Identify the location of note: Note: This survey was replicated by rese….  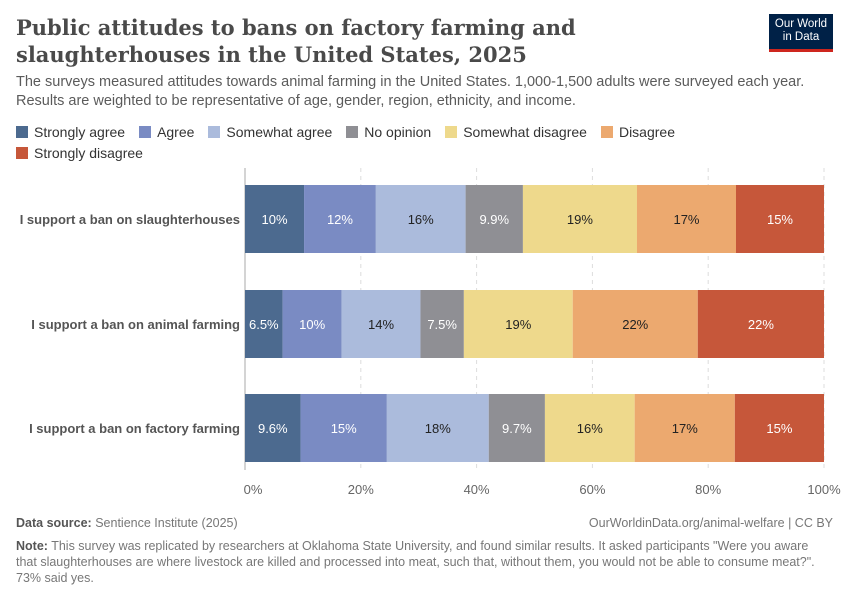
(415, 562).